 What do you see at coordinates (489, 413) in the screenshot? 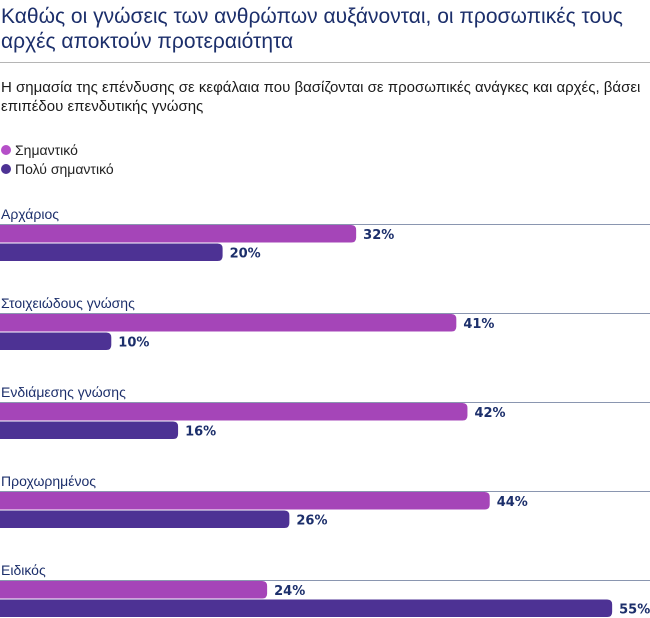
I see `data-label: 42%` at bounding box center [489, 413].